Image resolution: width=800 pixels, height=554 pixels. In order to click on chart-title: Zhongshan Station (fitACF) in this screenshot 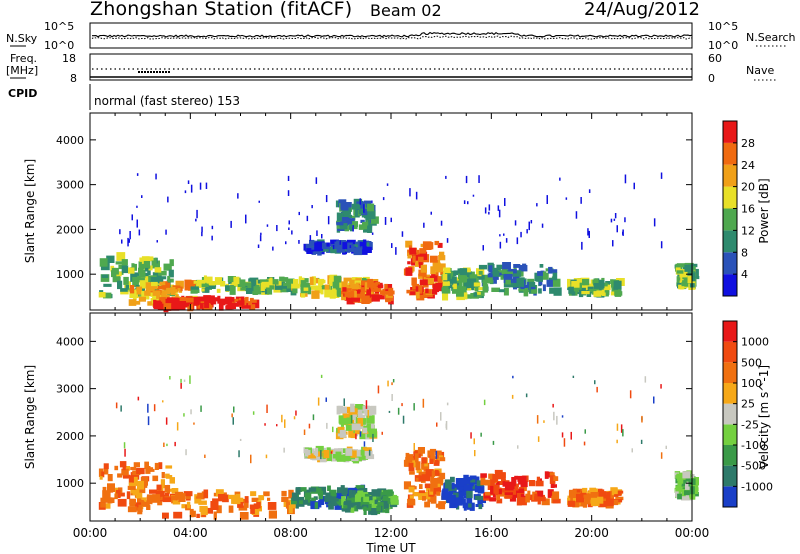, I will do `click(221, 10)`.